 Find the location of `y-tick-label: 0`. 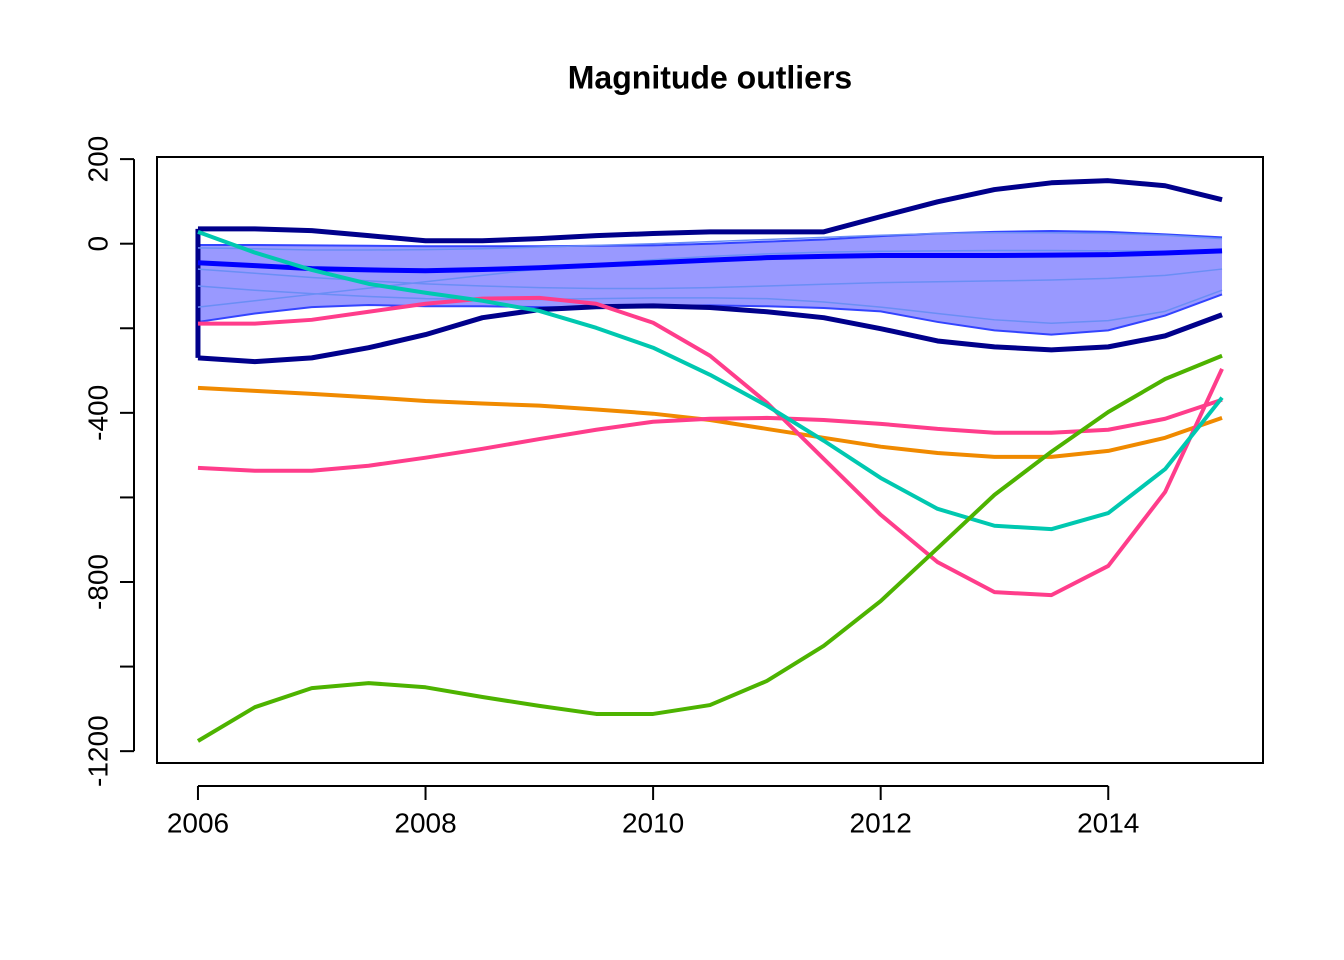

y-tick-label: 0 is located at coordinates (97, 244).